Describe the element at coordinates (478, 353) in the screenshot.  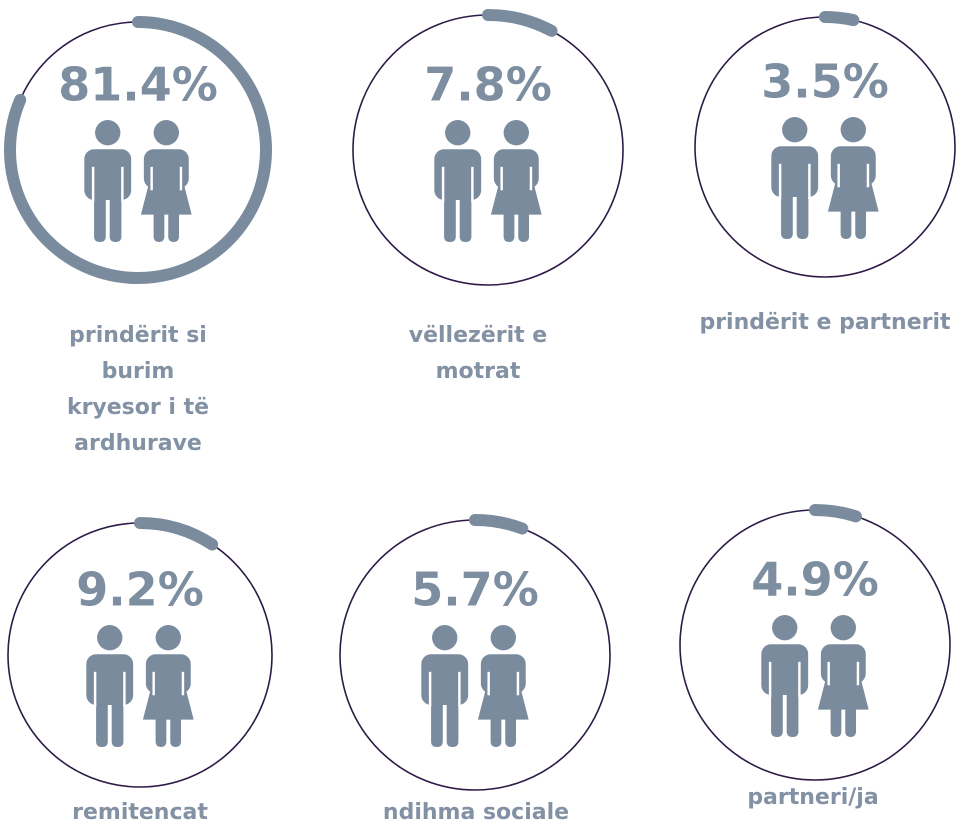
I see `category-label: vëllezërit e motrat` at that location.